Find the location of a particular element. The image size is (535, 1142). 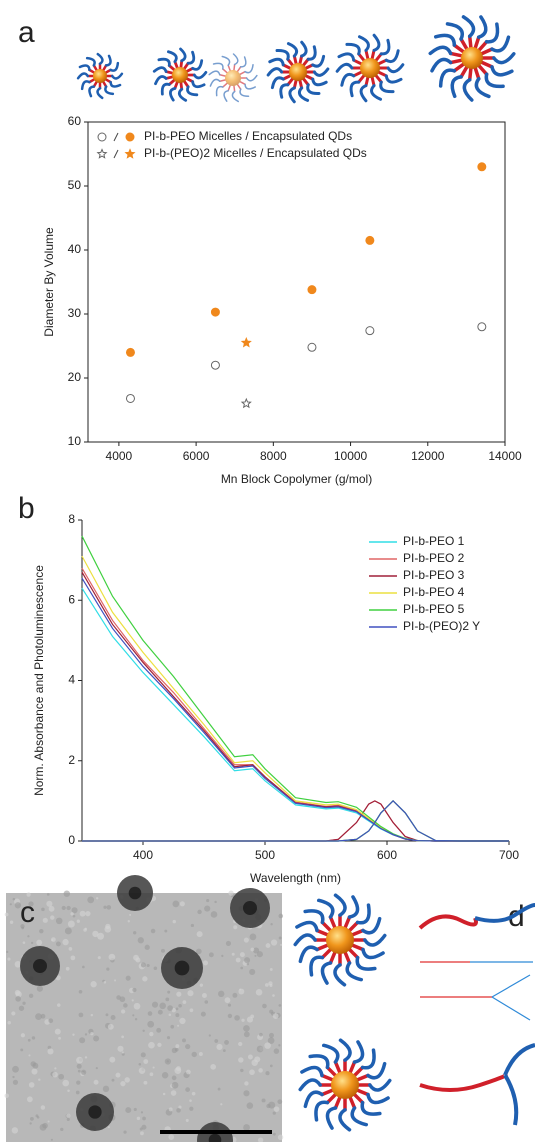

legend-label: PI-b-PEO Micelles / Encapsulated QDs is located at coordinates (248, 136).